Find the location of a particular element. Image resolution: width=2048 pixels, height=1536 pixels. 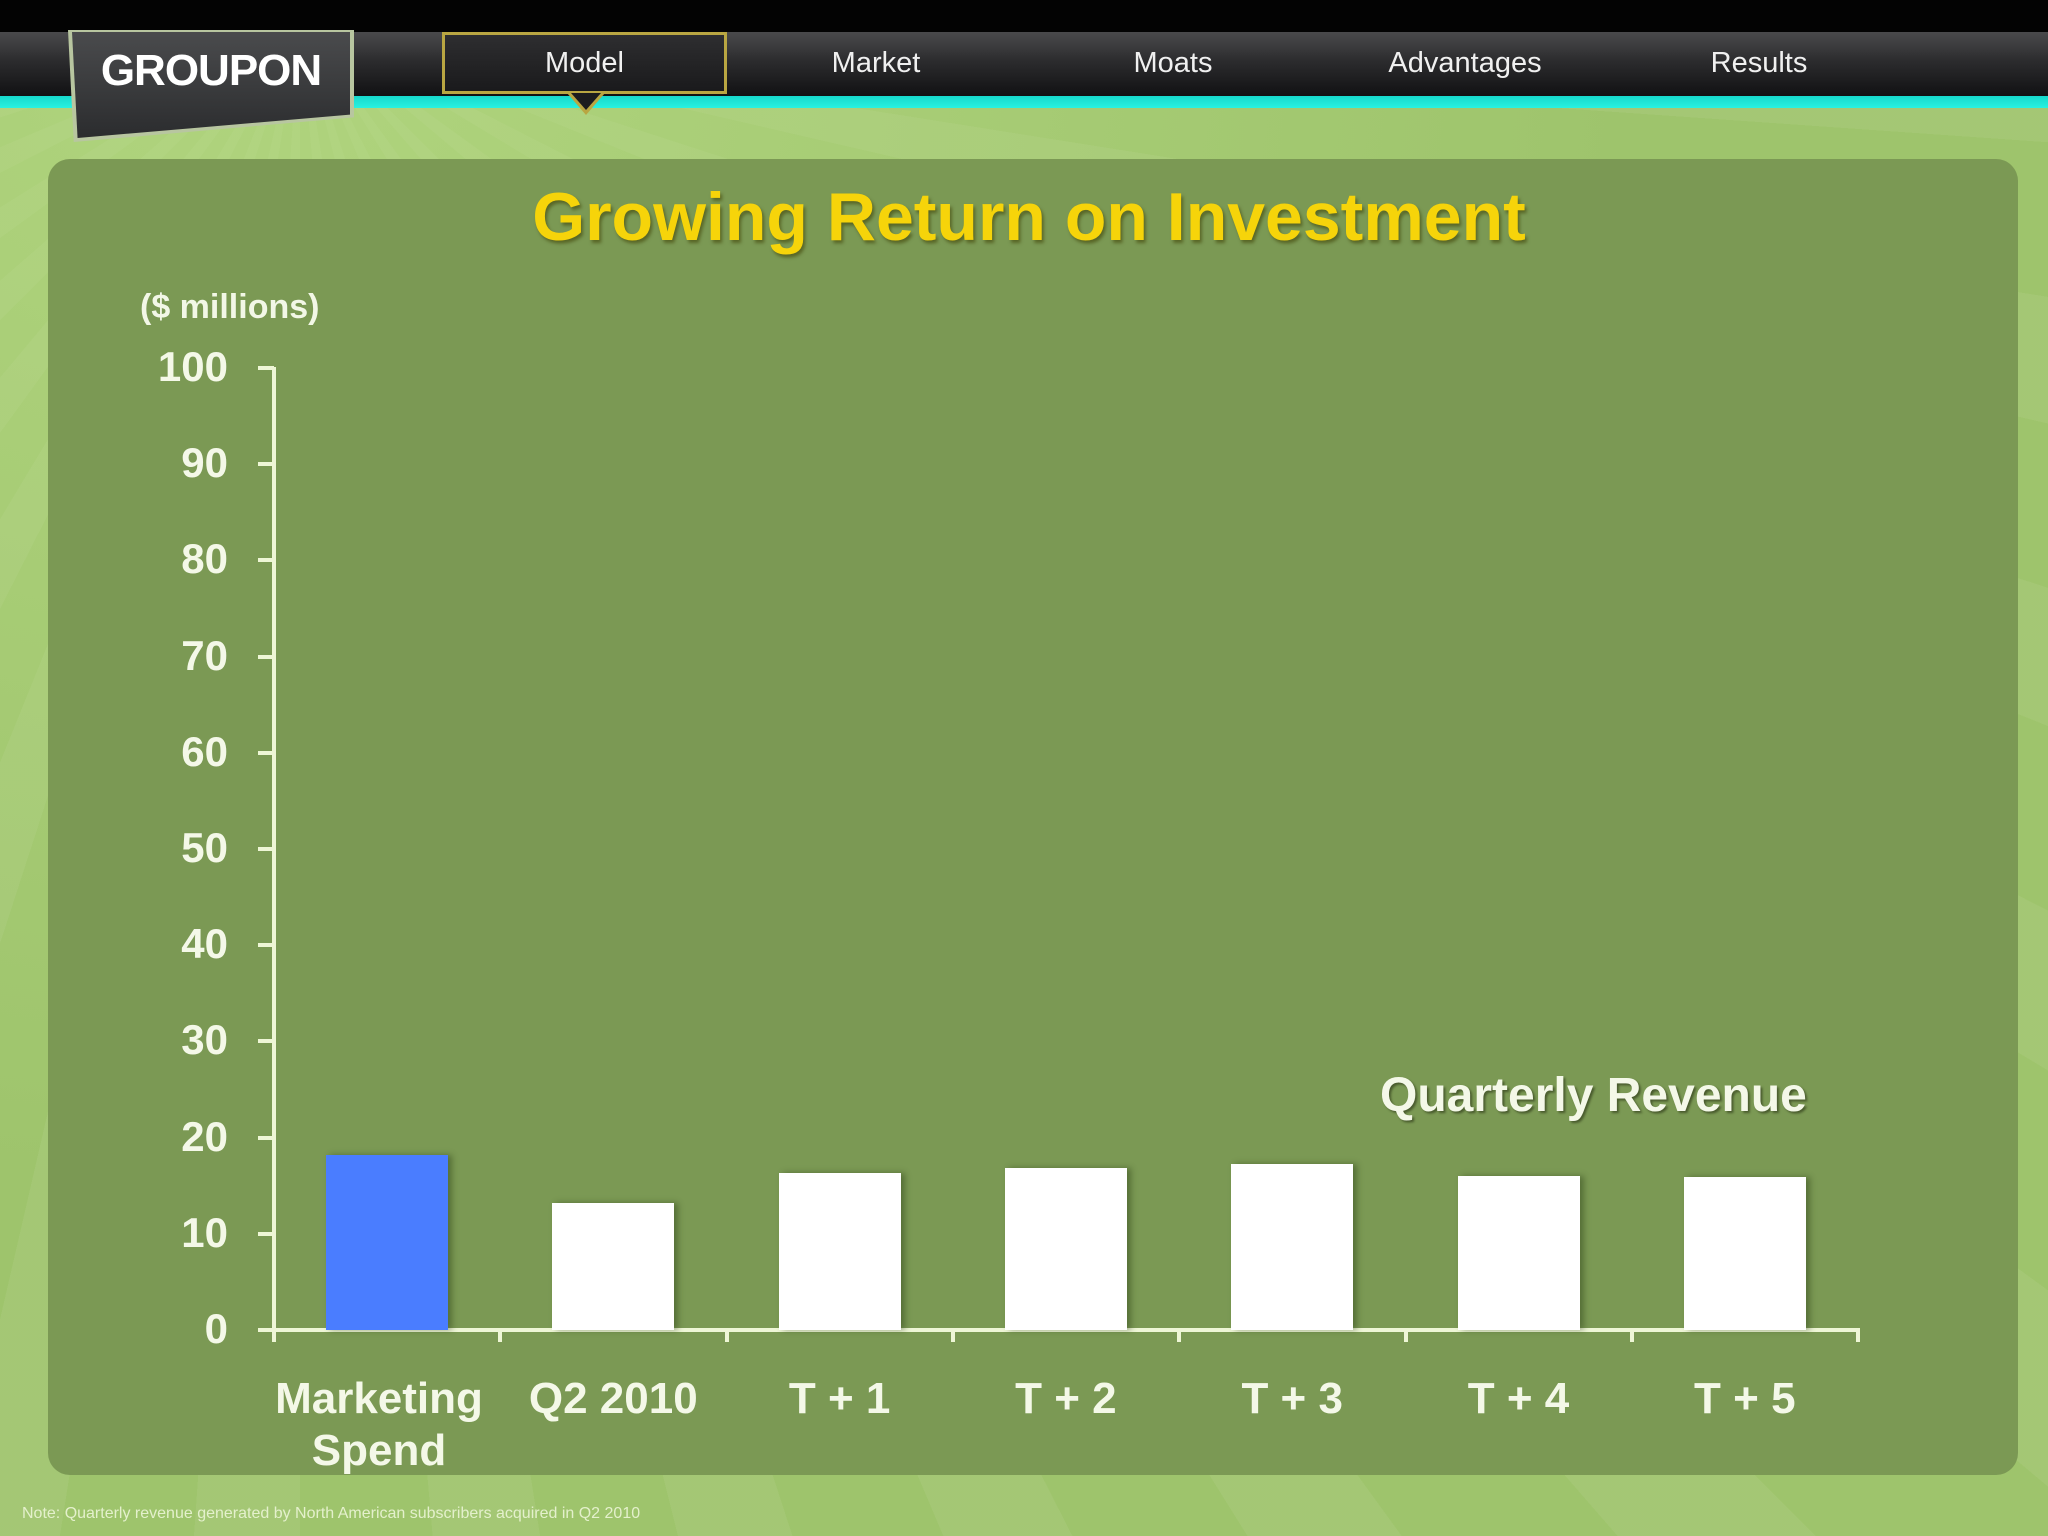

y-tick-label: 60 is located at coordinates (204, 751).